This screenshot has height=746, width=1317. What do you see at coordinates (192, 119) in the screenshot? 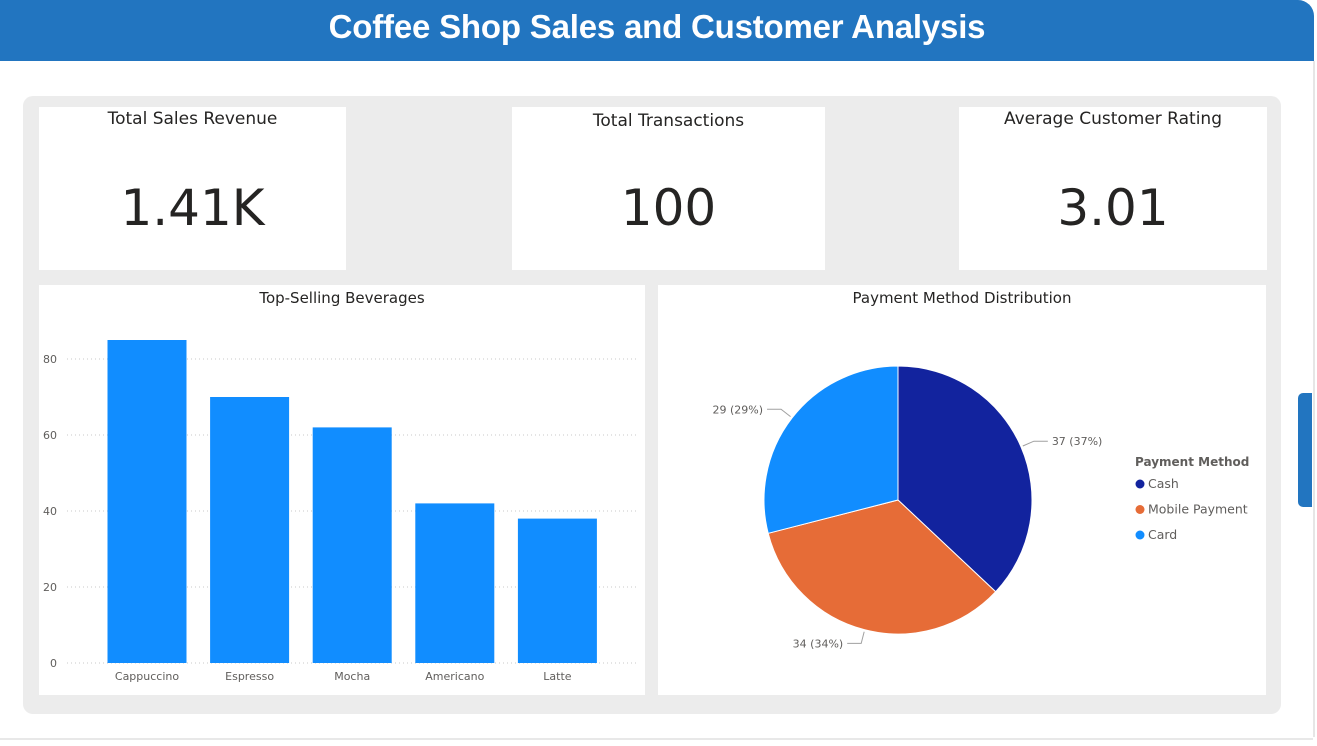
I see `kpi-label: Total Sales Revenue` at bounding box center [192, 119].